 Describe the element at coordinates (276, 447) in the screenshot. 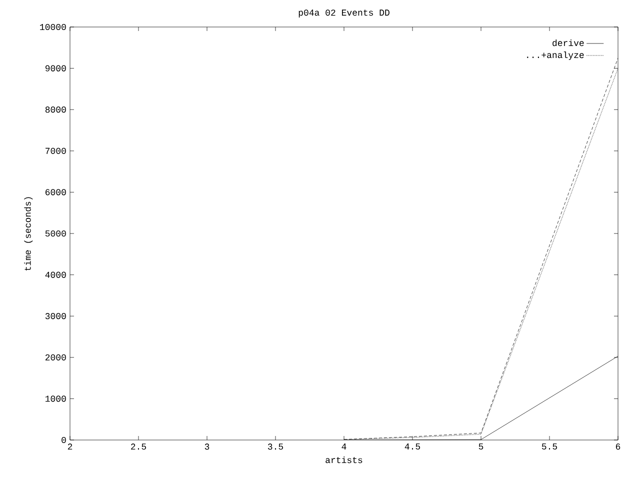

I see `x-tick-label: 3.5` at that location.